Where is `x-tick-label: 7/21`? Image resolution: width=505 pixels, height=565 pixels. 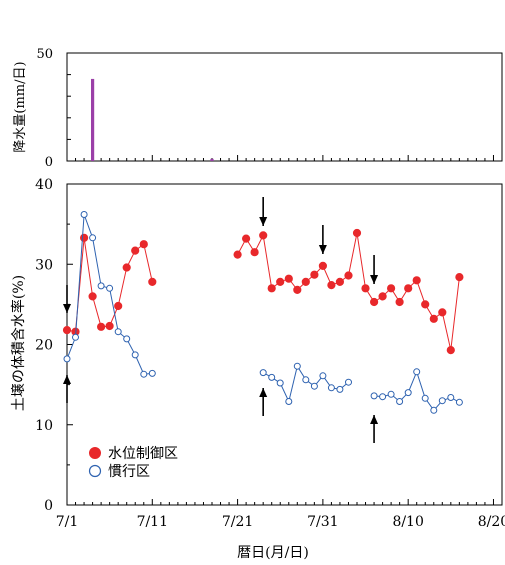
x-tick-label: 7/21 is located at coordinates (237, 522).